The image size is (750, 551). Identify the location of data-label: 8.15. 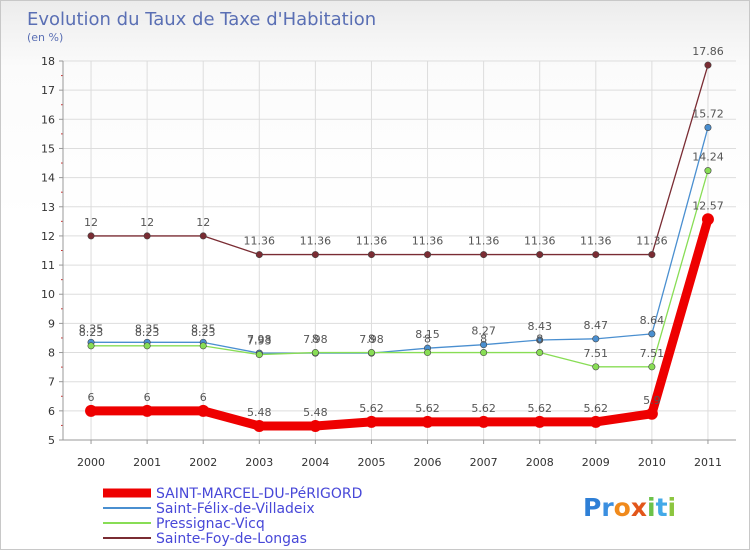
(427, 334).